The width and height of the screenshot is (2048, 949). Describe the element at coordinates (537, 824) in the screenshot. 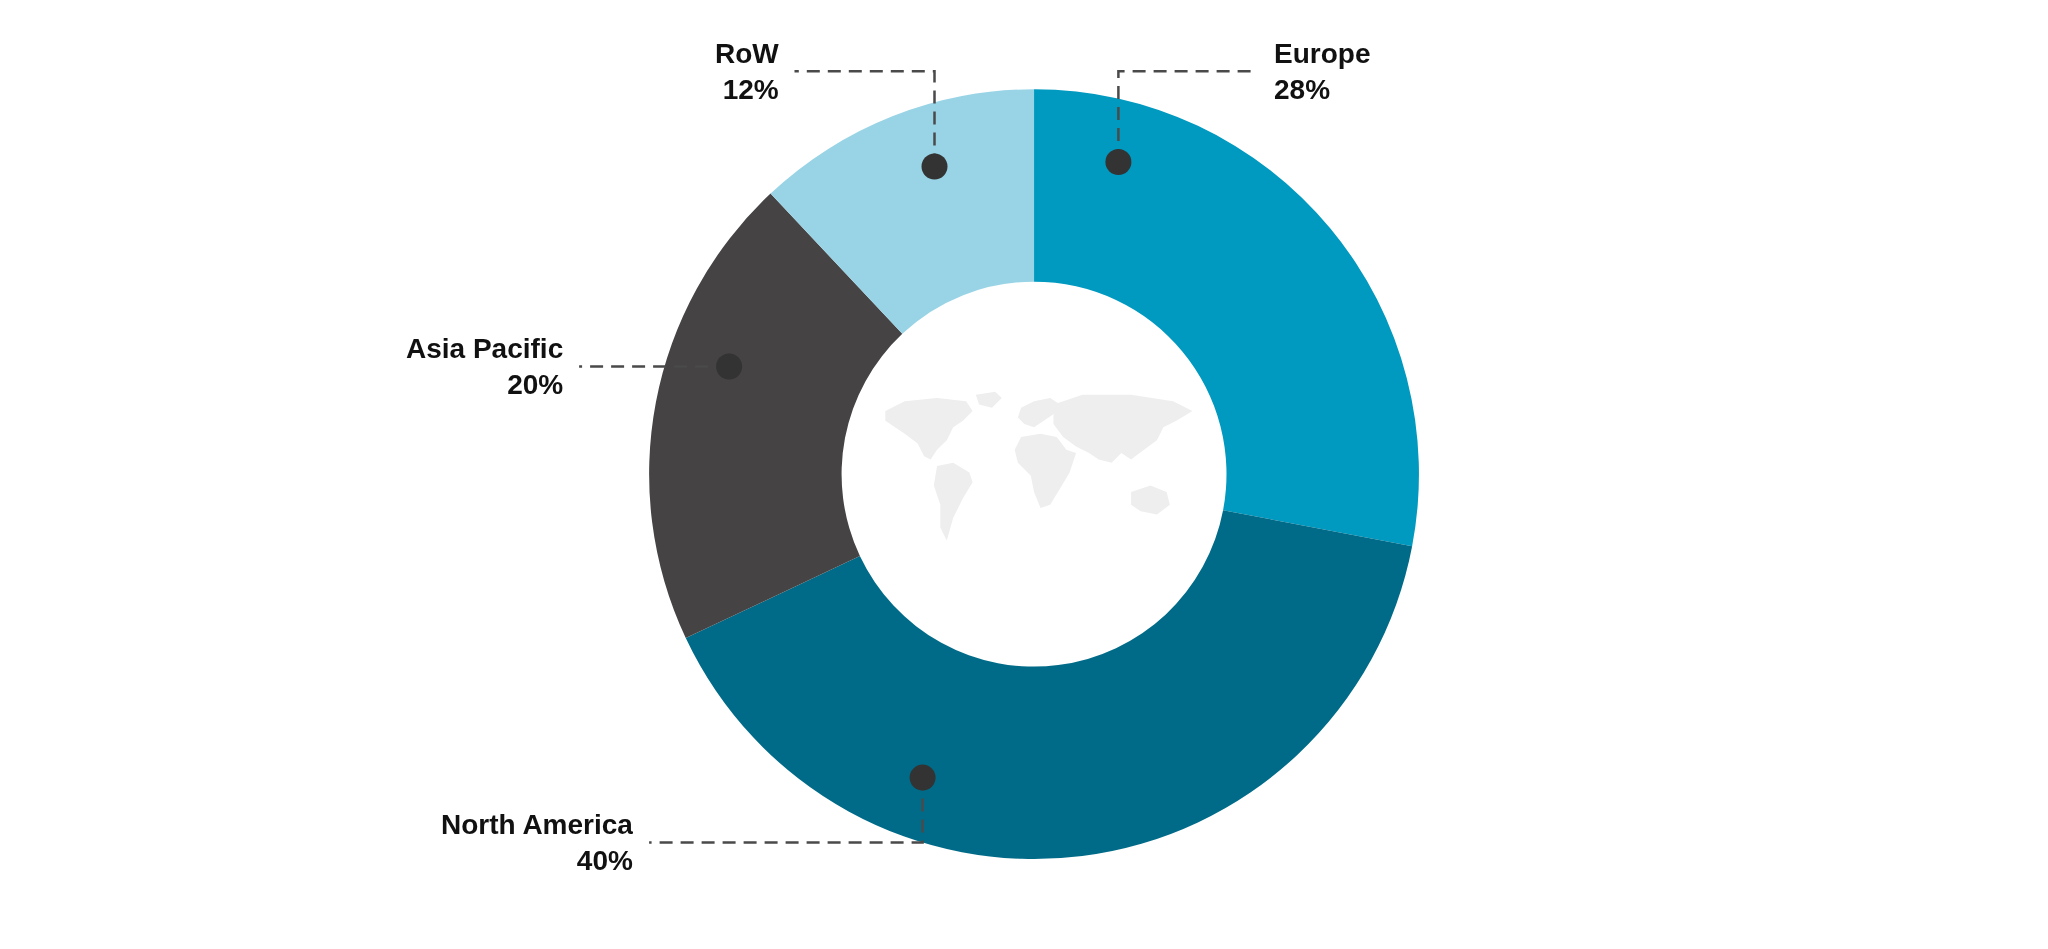

I see `slice-label: North America` at that location.